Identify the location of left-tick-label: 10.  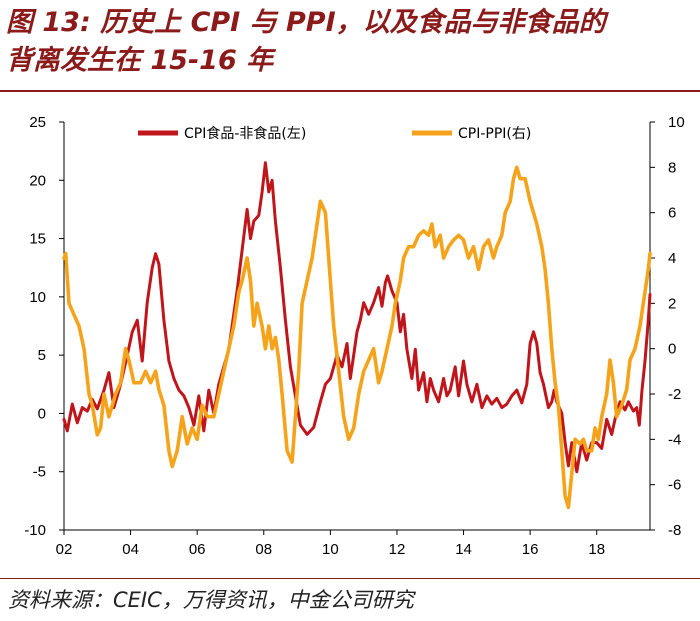
(37, 297).